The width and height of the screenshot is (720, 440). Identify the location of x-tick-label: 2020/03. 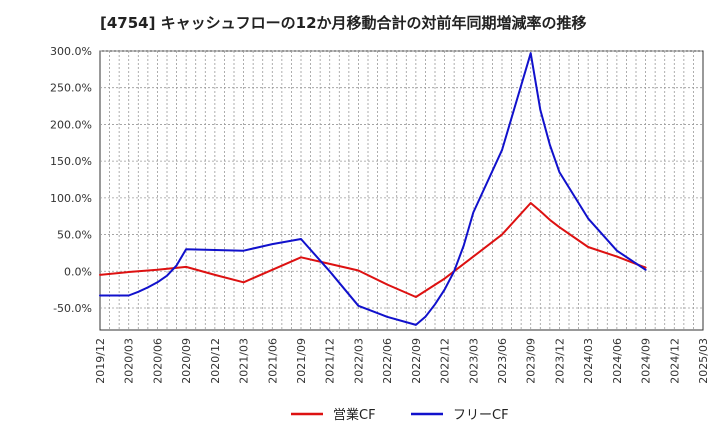
(129, 361).